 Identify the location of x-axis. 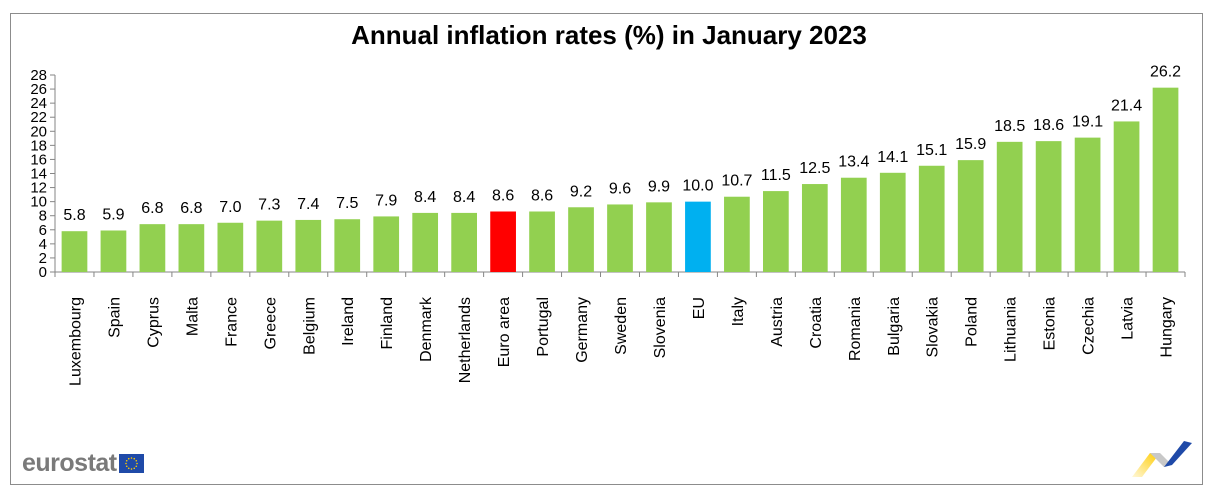
(620, 274).